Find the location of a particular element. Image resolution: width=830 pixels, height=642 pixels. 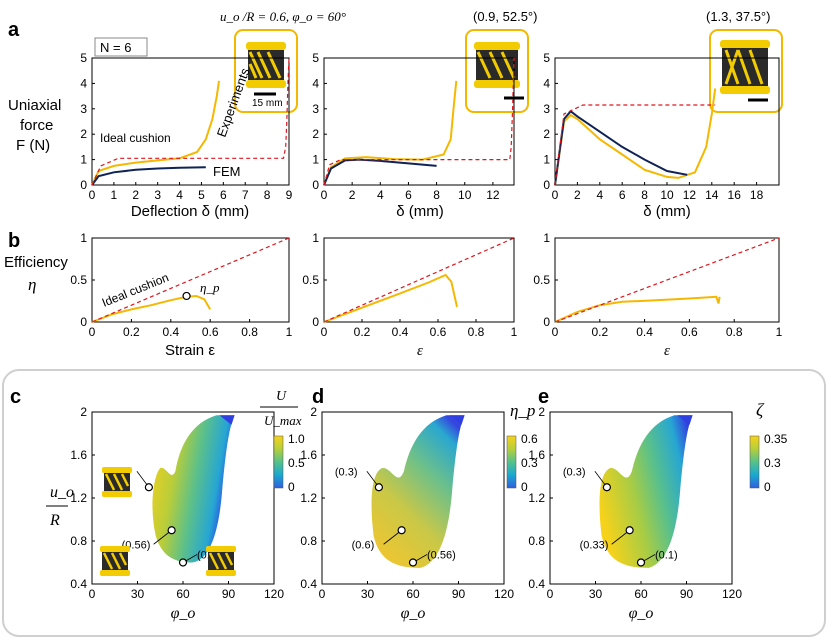

fem-label: FEM is located at coordinates (226, 171).